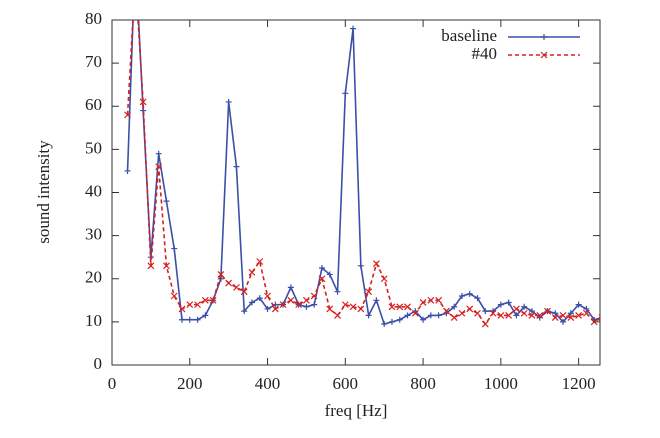 The height and width of the screenshot is (438, 660). I want to click on x-tick-label: 1000, so click(501, 383).